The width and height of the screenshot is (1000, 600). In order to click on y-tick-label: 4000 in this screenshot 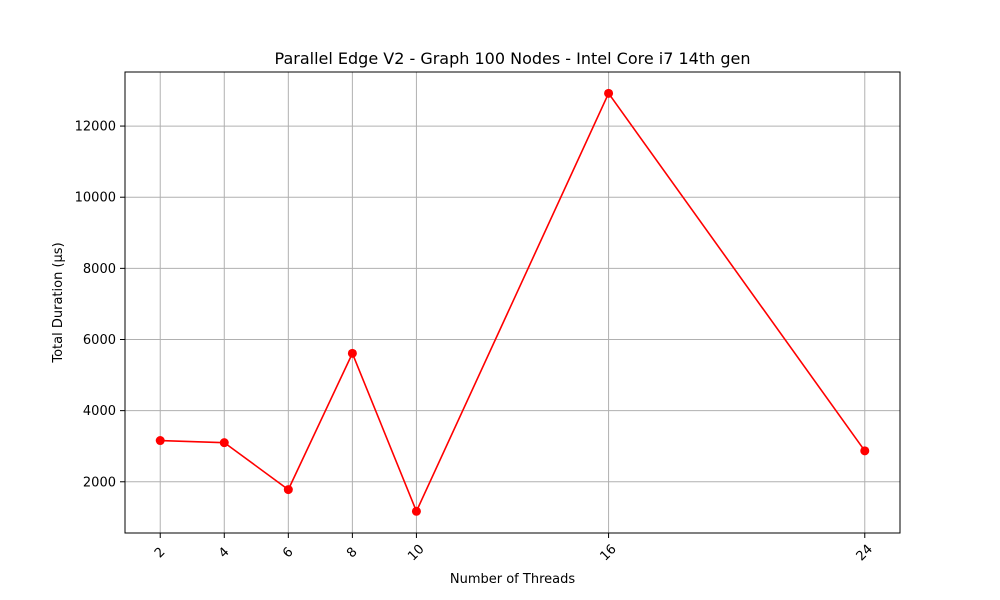, I will do `click(99, 411)`.